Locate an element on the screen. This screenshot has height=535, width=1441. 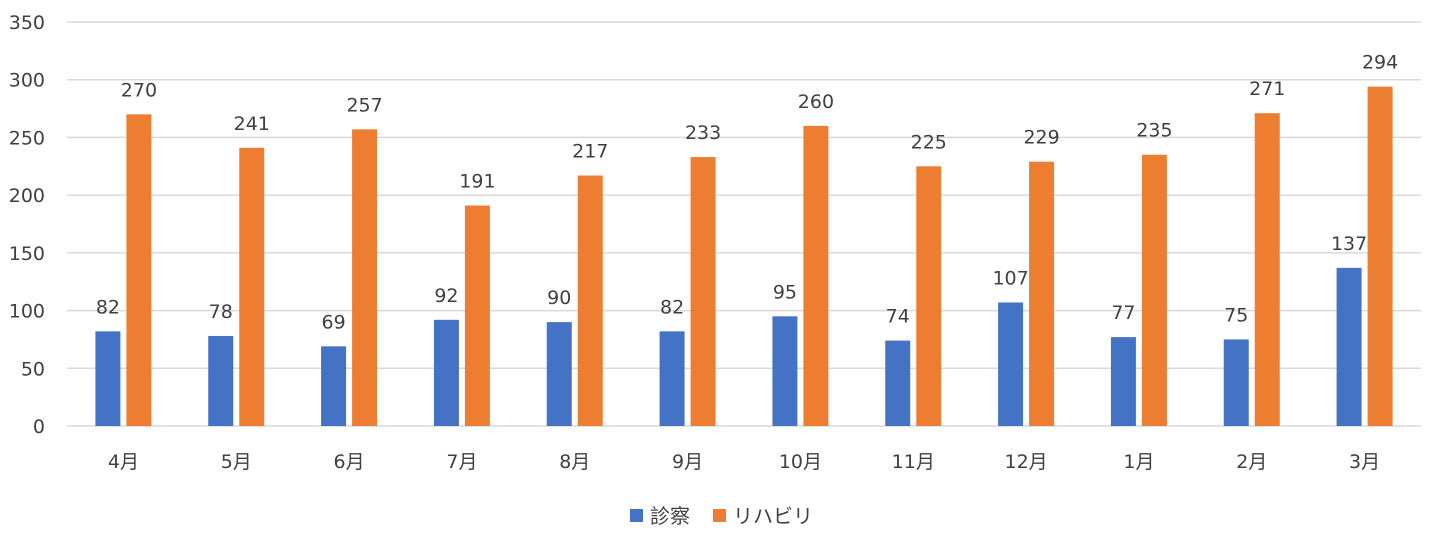
legend-label: 診察 is located at coordinates (670, 516).